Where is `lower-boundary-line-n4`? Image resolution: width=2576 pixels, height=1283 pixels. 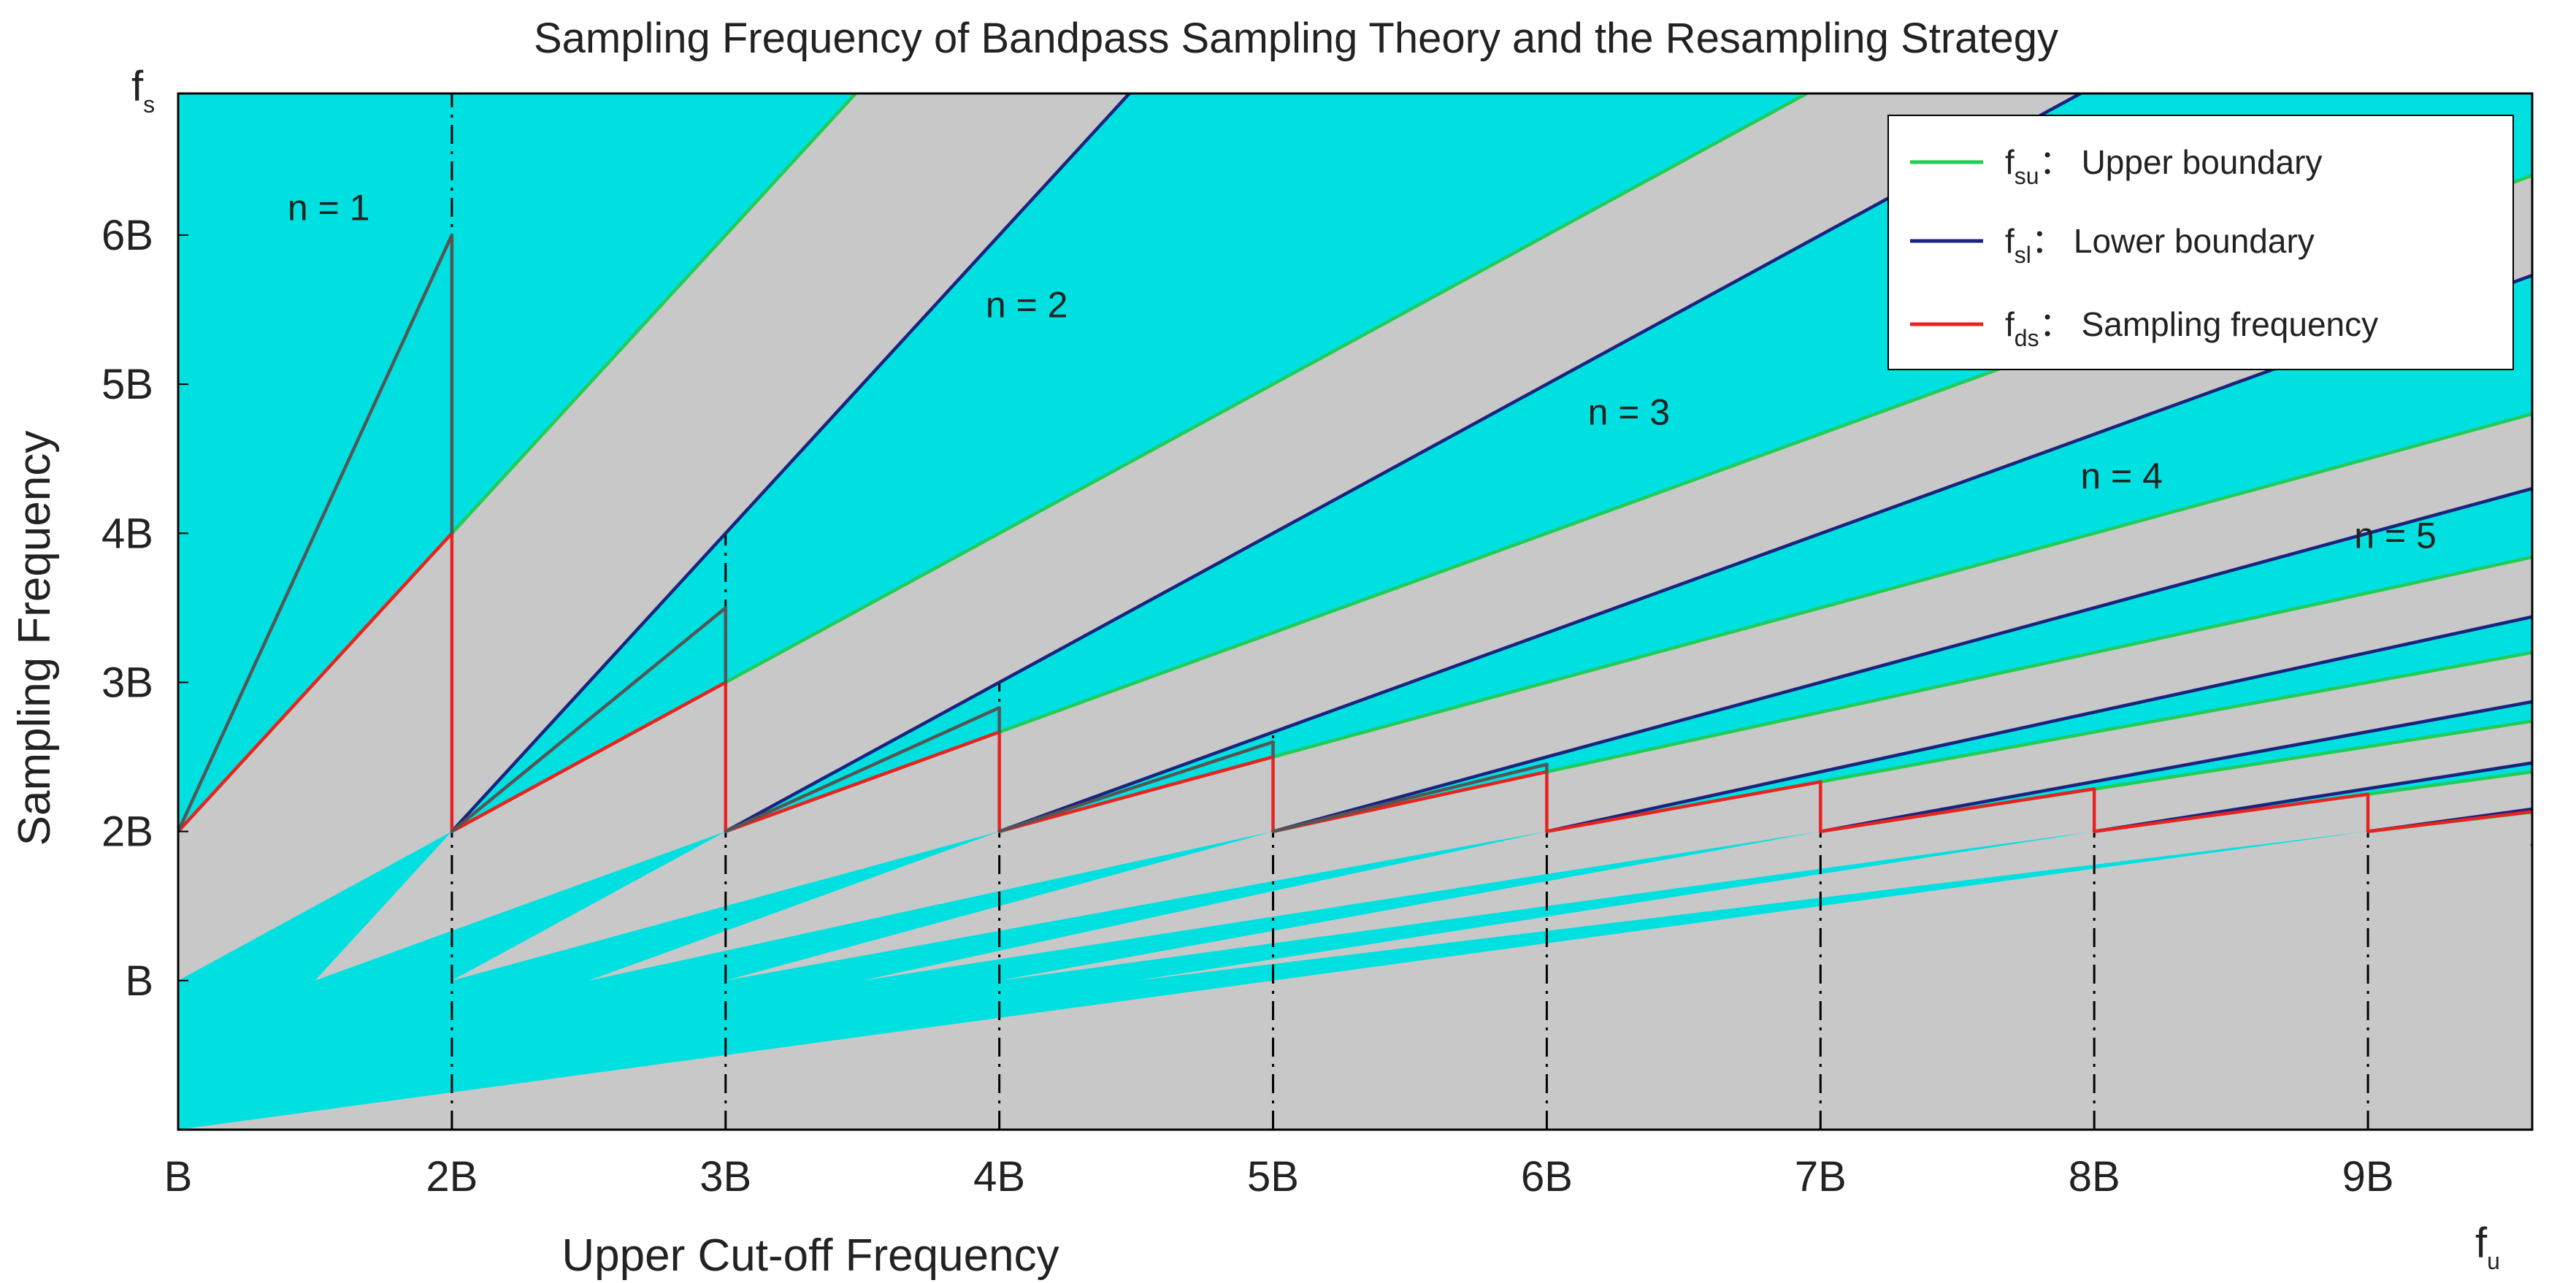
lower-boundary-line-n4 is located at coordinates (1901, 659).